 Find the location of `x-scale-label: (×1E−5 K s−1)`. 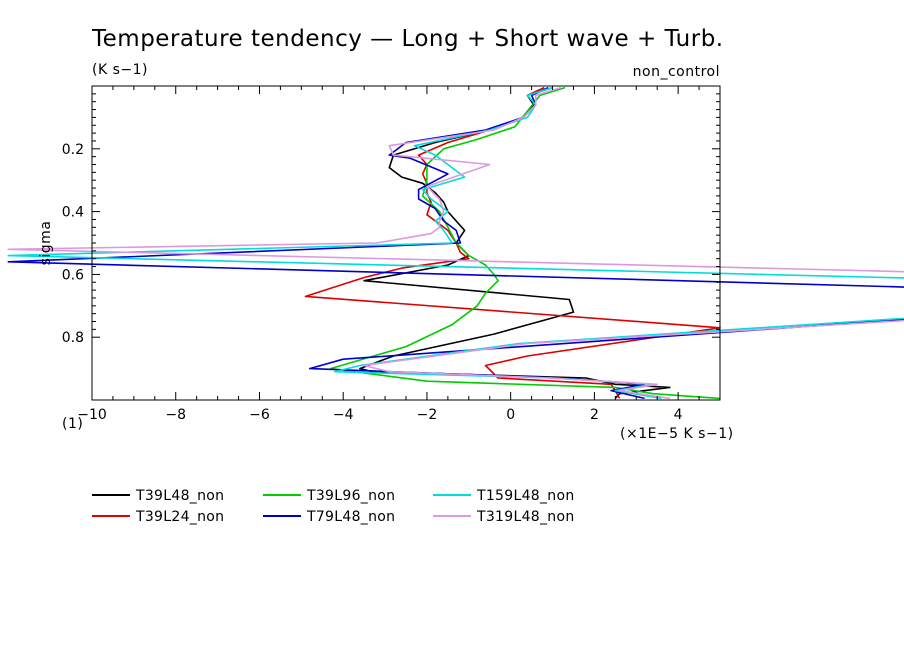

x-scale-label: (×1E−5 K s−1) is located at coordinates (677, 434).